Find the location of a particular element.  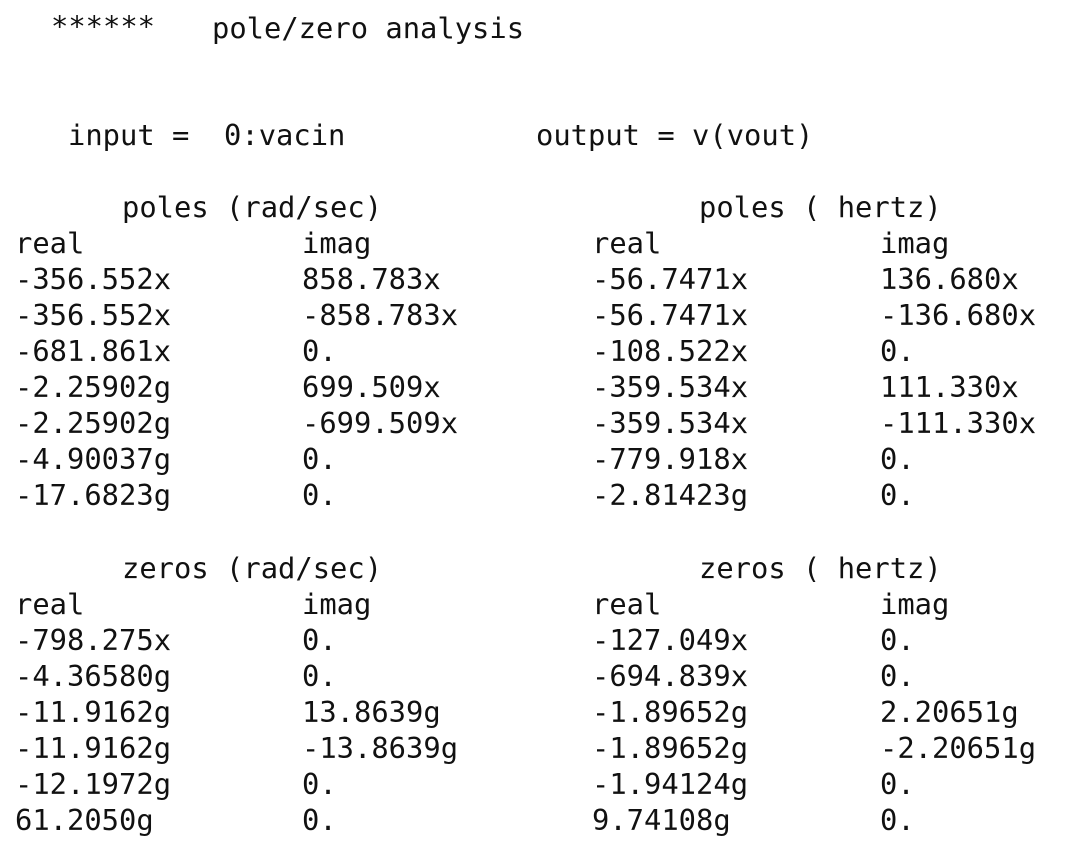

table-row: -17.6823g 0. -2.81423g 0. is located at coordinates (544, 495).